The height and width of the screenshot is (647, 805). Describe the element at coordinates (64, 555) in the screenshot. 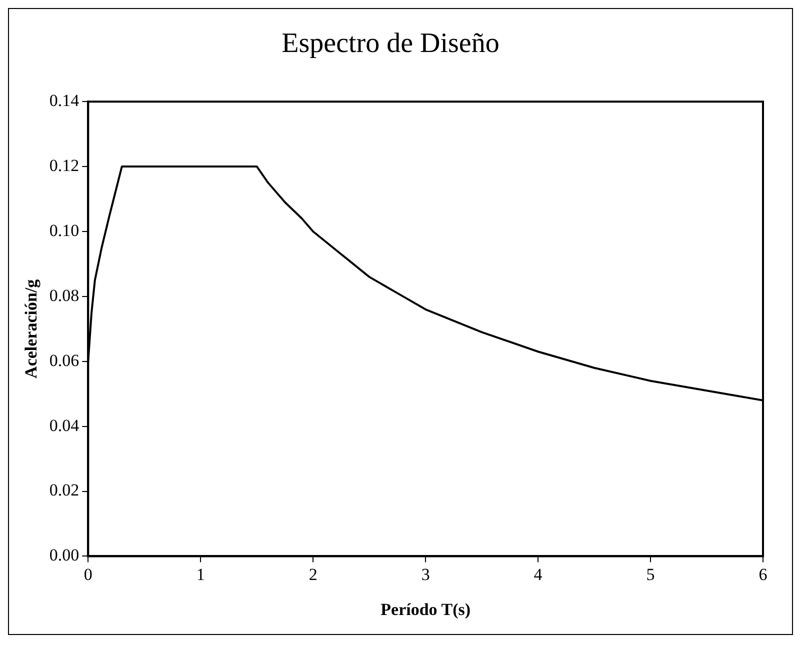

I see `y-tick-label: 0.00` at that location.